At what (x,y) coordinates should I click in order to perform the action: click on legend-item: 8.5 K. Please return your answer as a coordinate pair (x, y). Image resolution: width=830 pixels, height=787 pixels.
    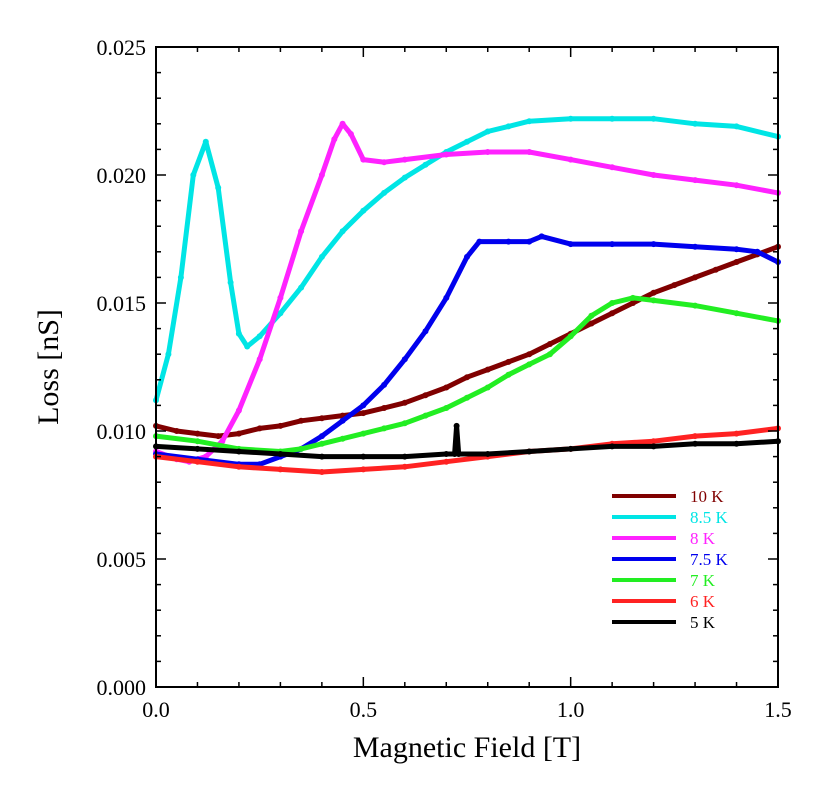
    Looking at the image, I should click on (670, 517).